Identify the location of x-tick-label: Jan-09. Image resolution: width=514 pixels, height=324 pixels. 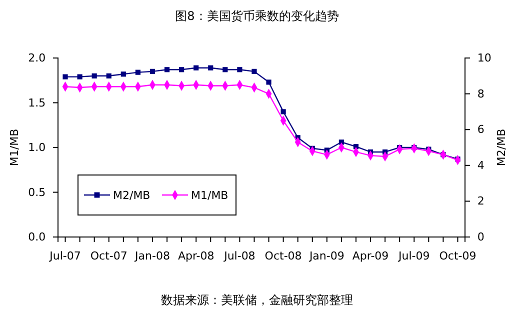
(326, 255).